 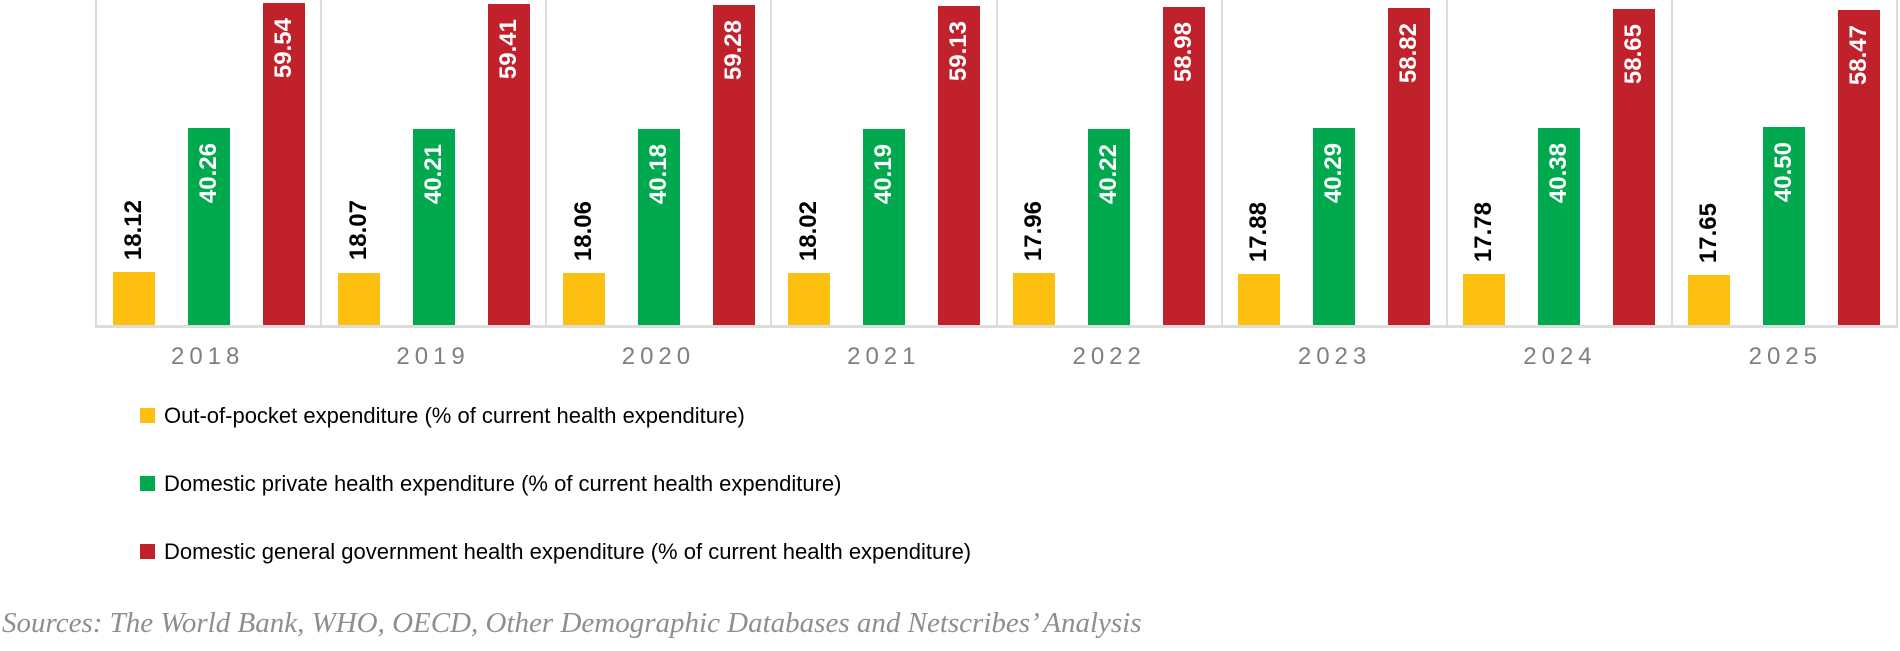 What do you see at coordinates (1034, 231) in the screenshot?
I see `bar-value-label: 17.96` at bounding box center [1034, 231].